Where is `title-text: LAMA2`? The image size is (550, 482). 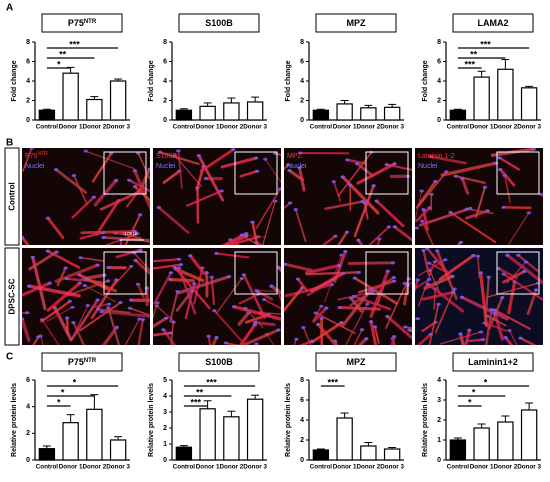
title-text: LAMA2 is located at coordinates (493, 23).